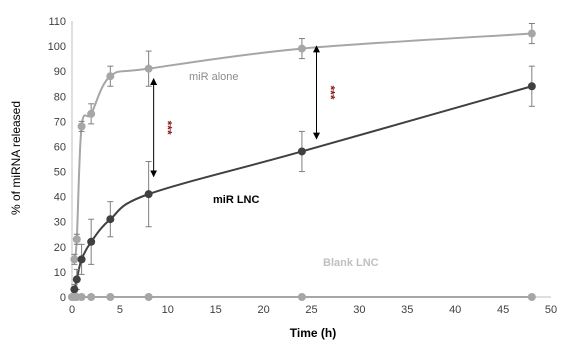 This screenshot has height=342, width=563. Describe the element at coordinates (551, 310) in the screenshot. I see `x-tick-label: 50` at that location.